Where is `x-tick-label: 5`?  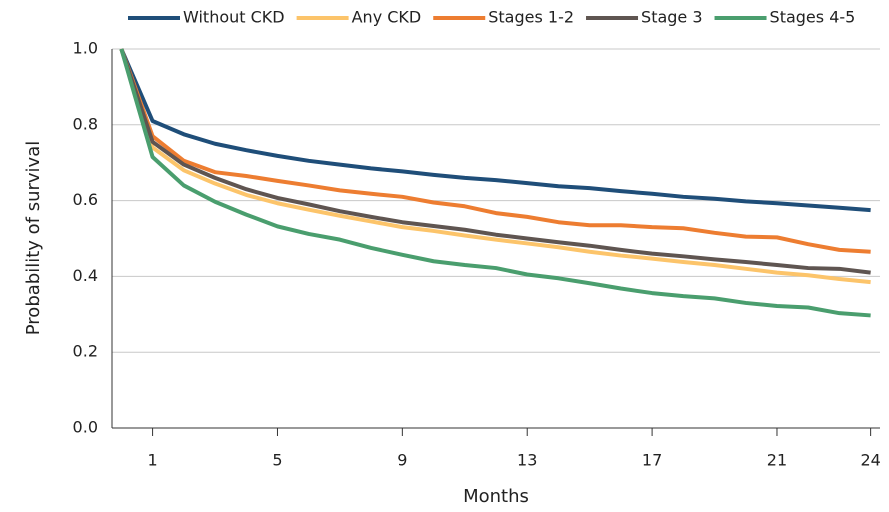
x-tick-label: 5 is located at coordinates (277, 460).